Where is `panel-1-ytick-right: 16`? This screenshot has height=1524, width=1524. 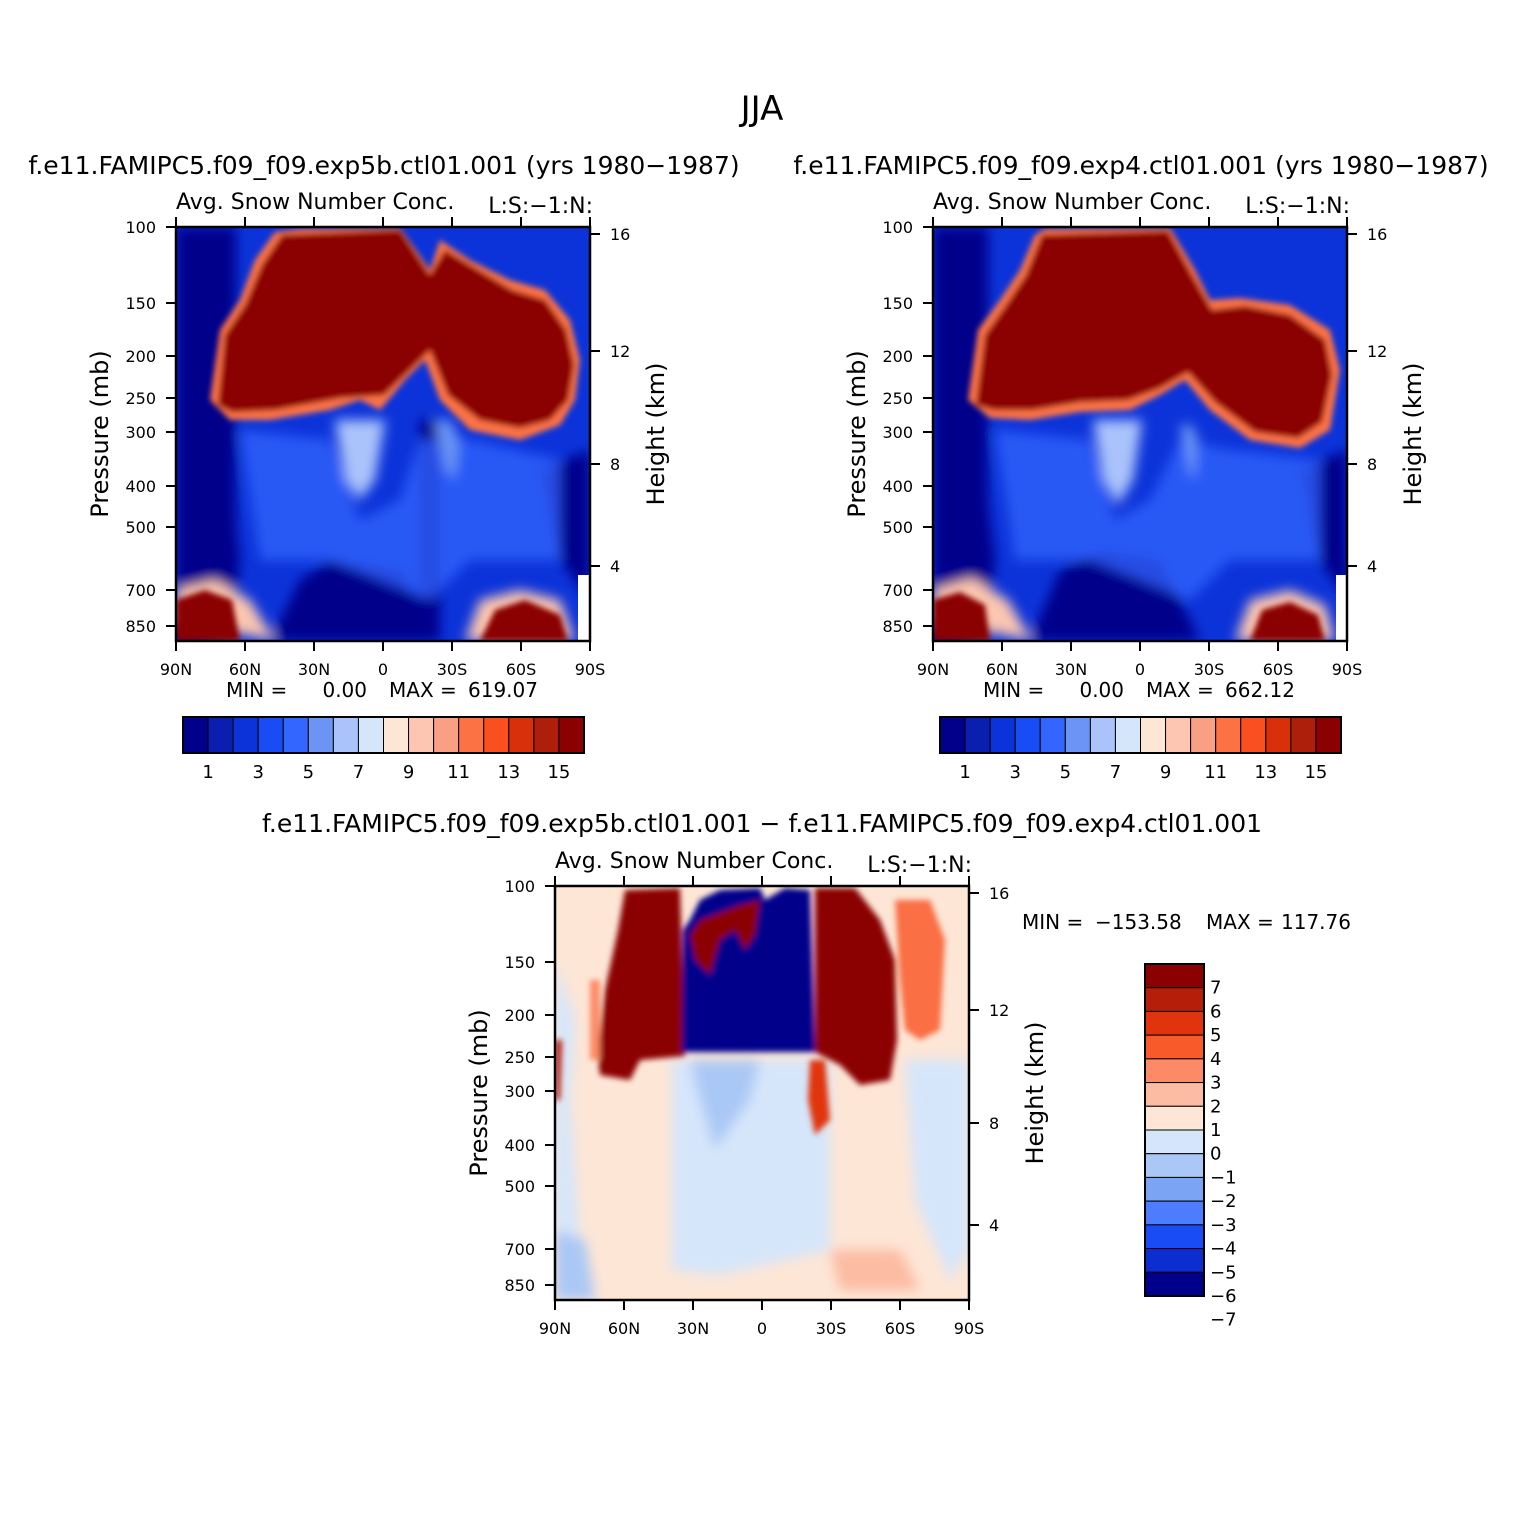
panel-1-ytick-right: 16 is located at coordinates (620, 234).